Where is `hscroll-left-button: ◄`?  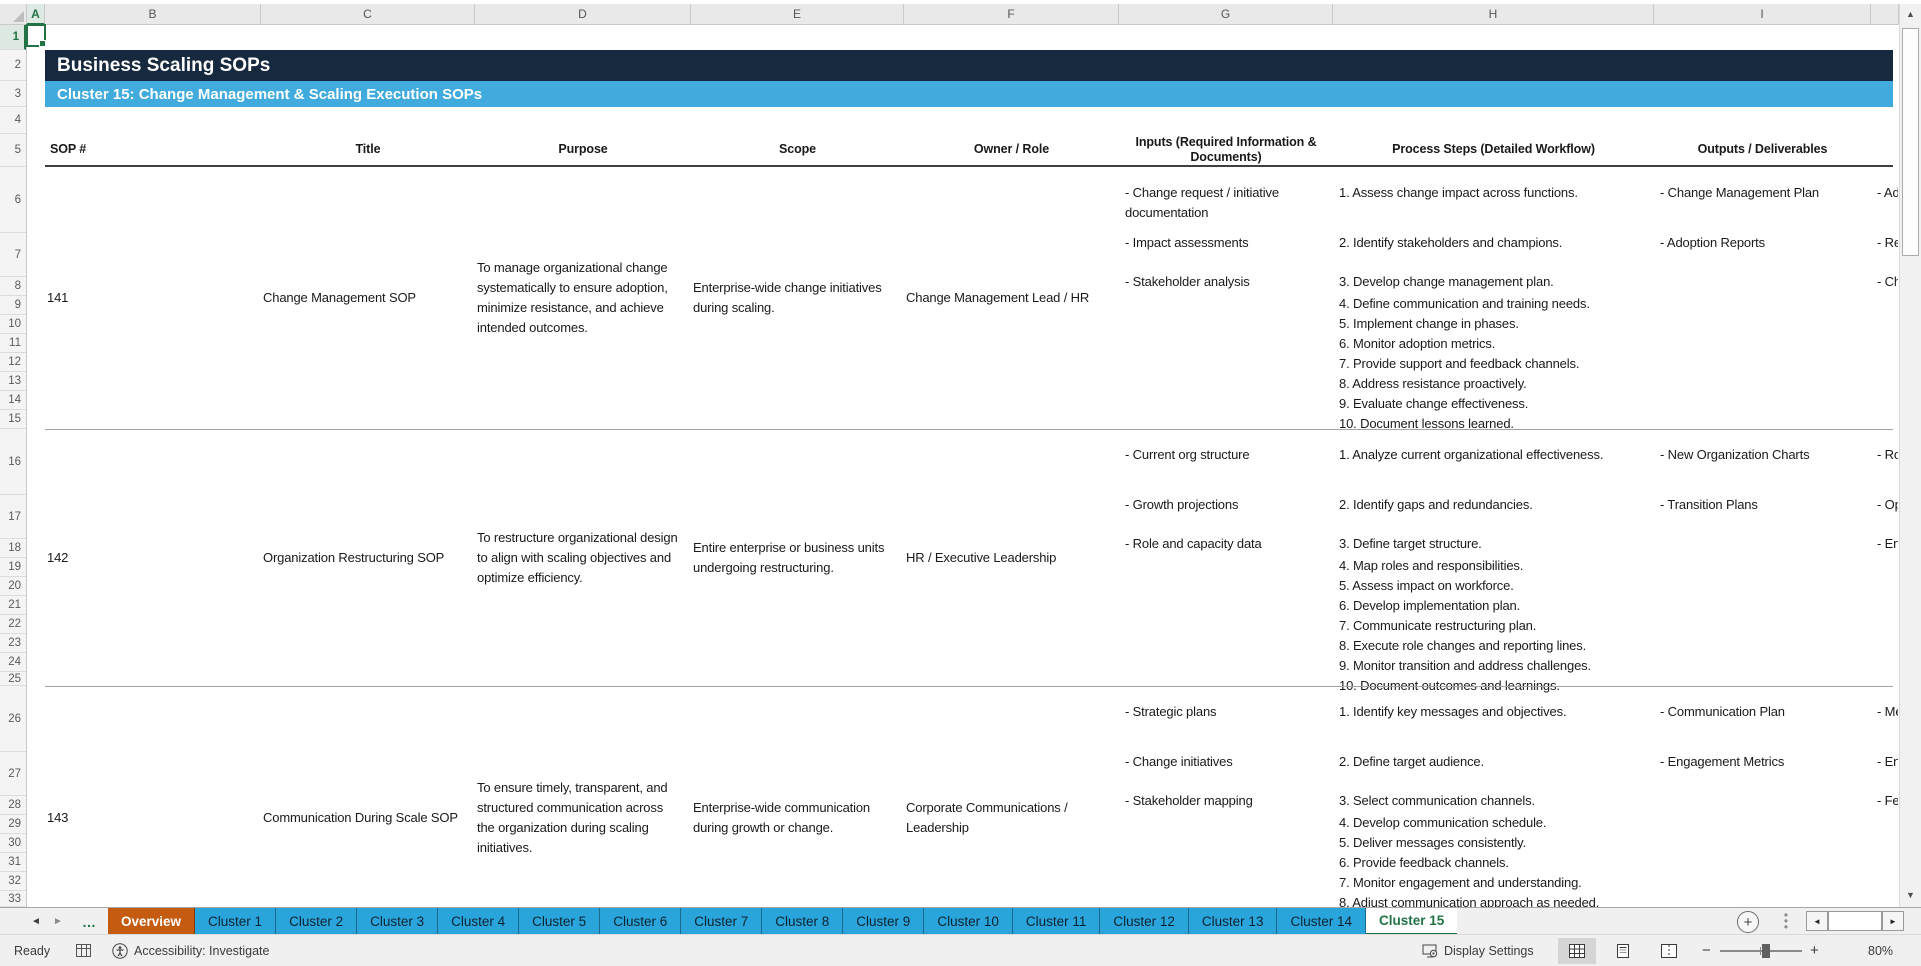 hscroll-left-button: ◄ is located at coordinates (1817, 921).